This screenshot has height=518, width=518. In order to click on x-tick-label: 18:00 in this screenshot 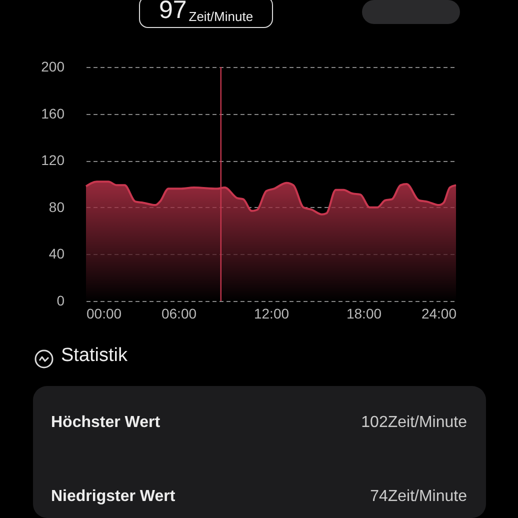, I will do `click(364, 314)`.